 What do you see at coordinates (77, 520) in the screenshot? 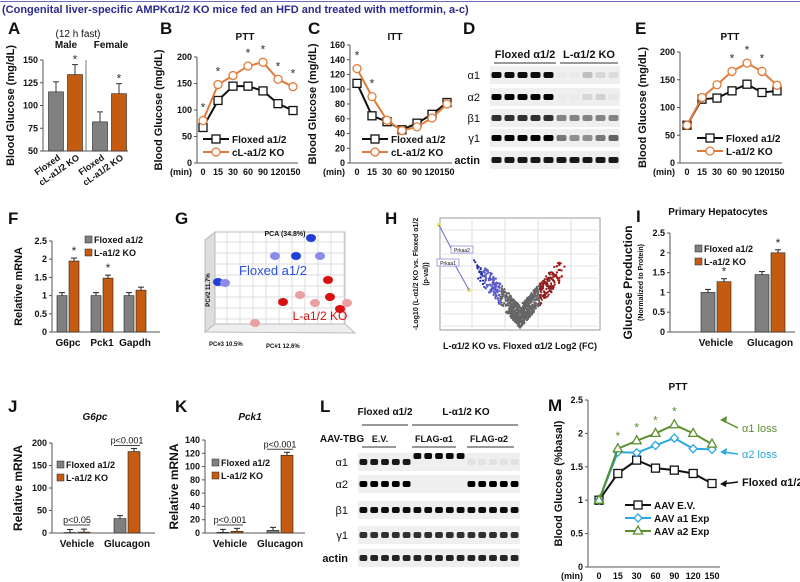
I see `p-value-label: p<0.05` at bounding box center [77, 520].